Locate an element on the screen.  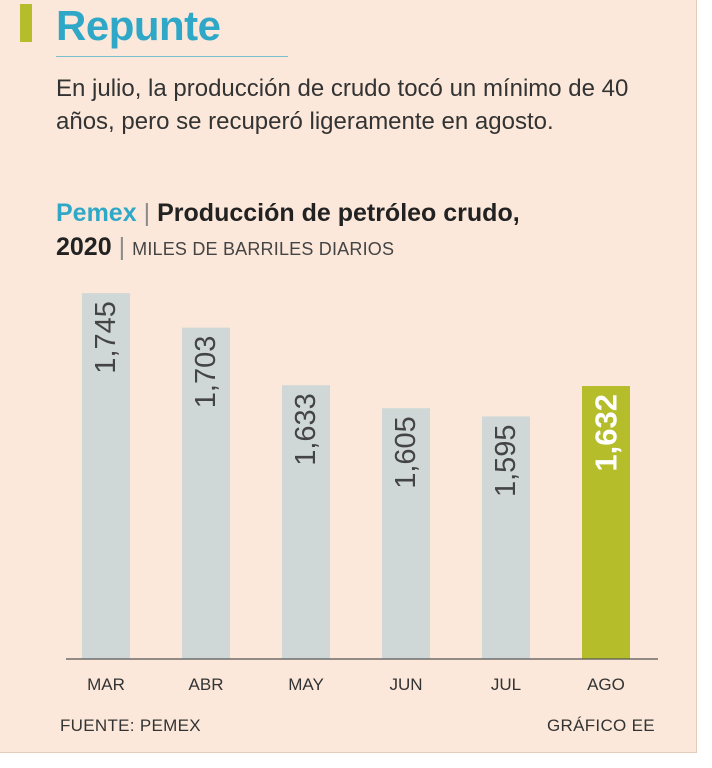
value-label-jun: 1,605 is located at coordinates (406, 452).